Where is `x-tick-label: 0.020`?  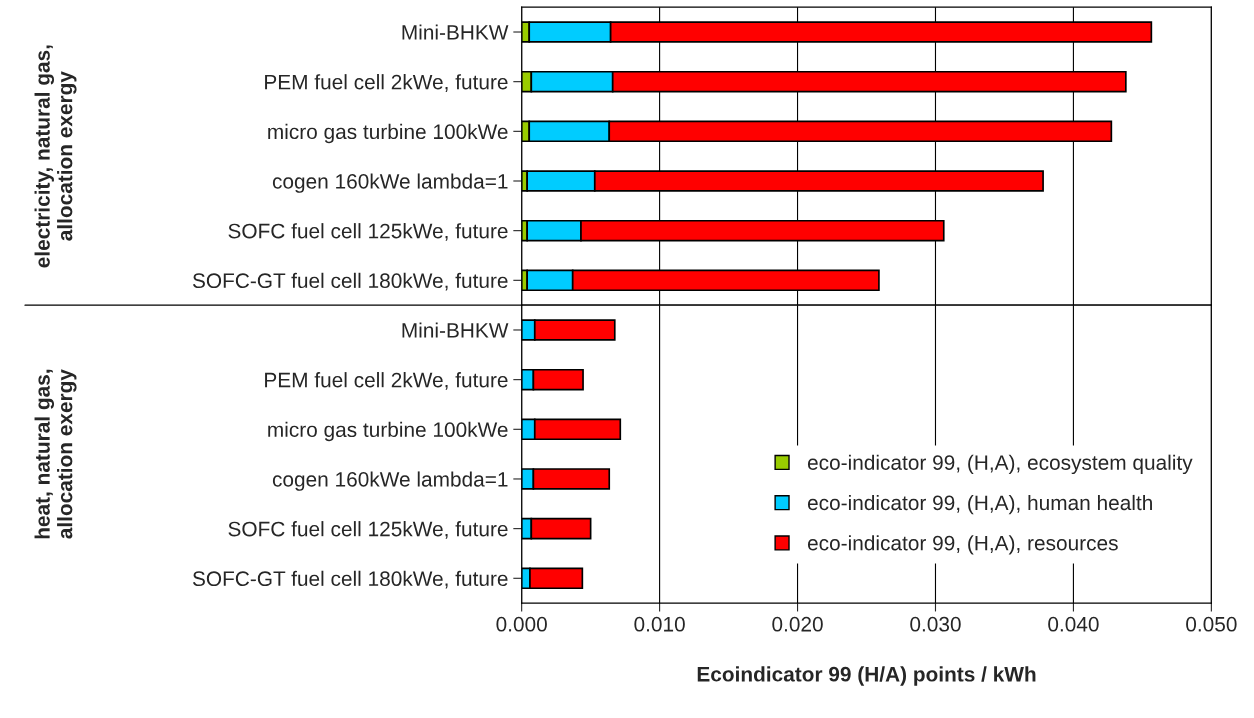
x-tick-label: 0.020 is located at coordinates (797, 624).